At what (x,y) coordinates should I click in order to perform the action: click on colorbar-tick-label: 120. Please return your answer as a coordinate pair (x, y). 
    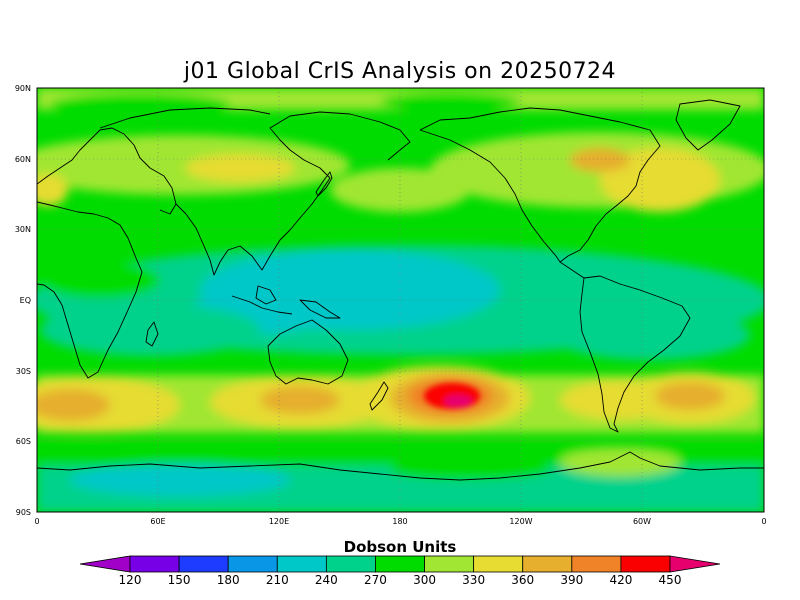
    Looking at the image, I should click on (130, 580).